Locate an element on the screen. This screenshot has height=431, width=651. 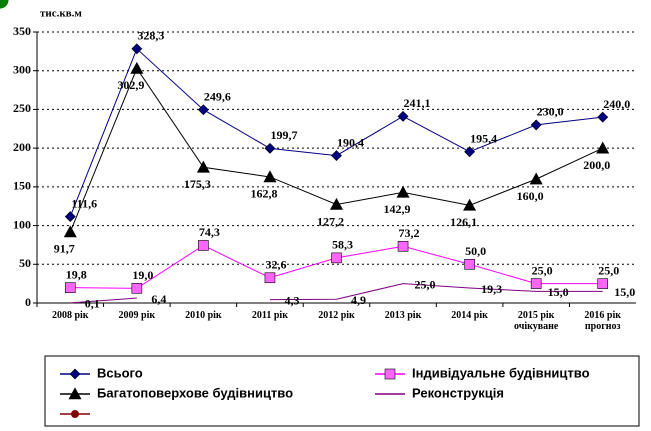
data-label: 19,3 is located at coordinates (491, 289).